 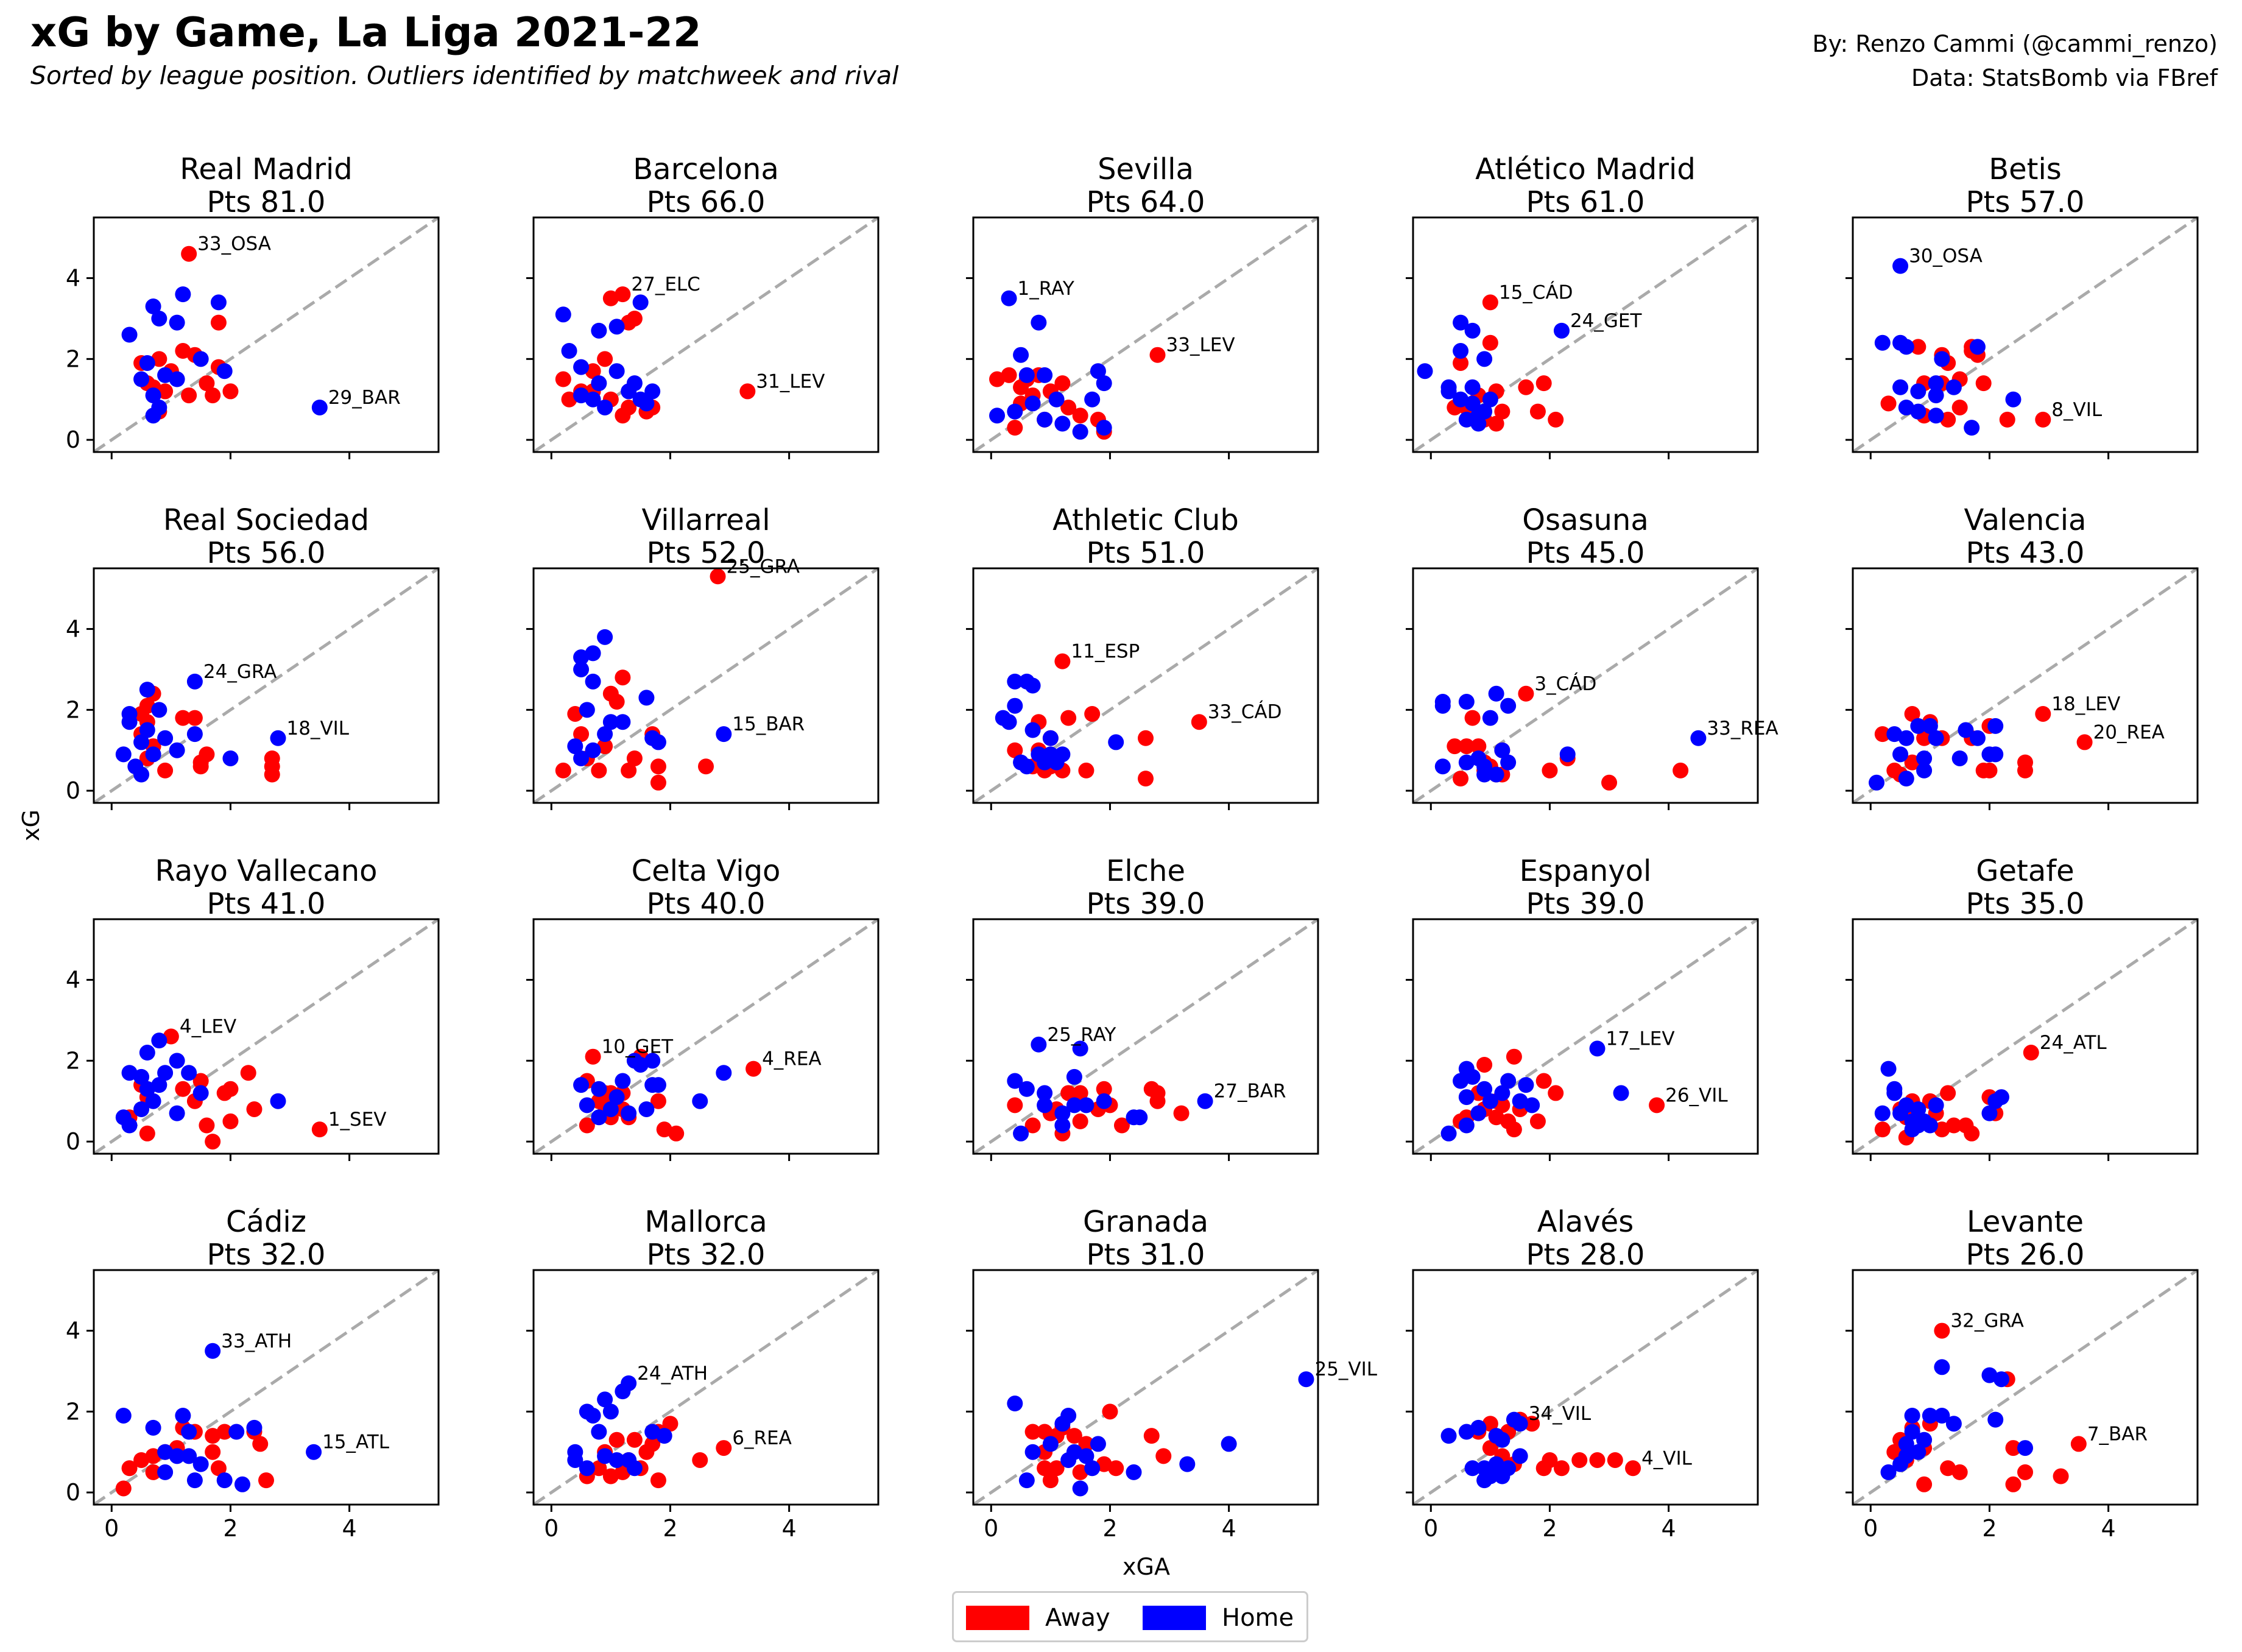 I want to click on panel-points: Pts 32.0, so click(x=706, y=1255).